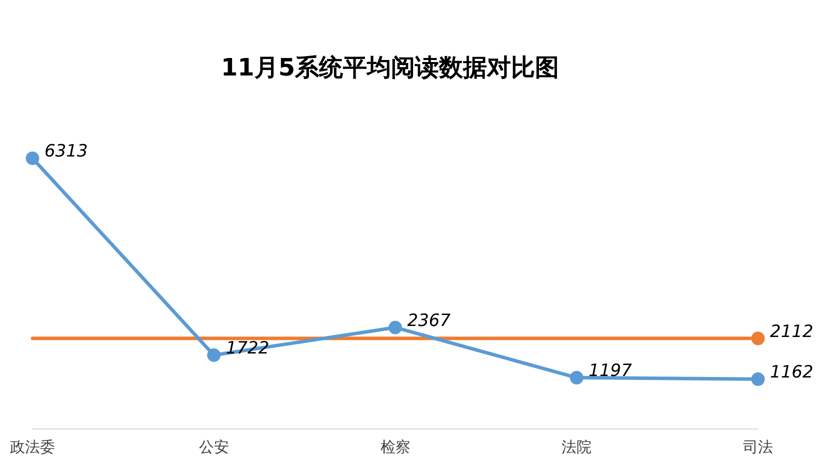 The height and width of the screenshot is (472, 823). What do you see at coordinates (758, 447) in the screenshot?
I see `x-tick-label: 司法` at bounding box center [758, 447].